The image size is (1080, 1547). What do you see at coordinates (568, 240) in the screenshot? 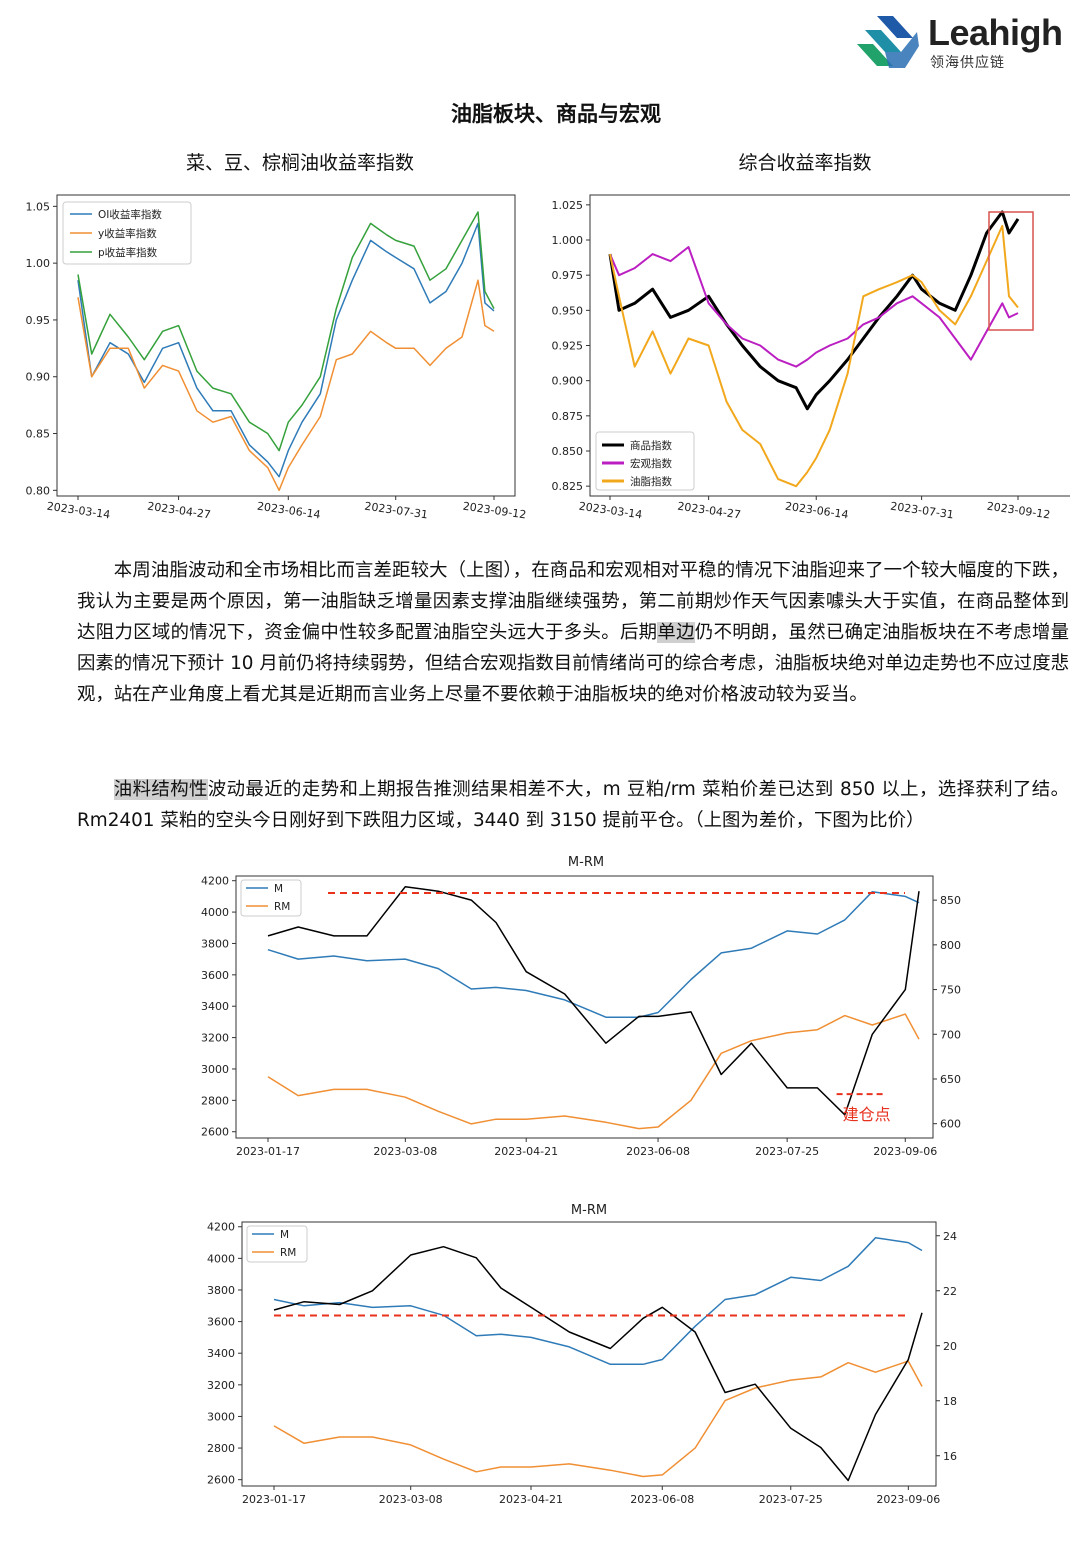
I see `y-tick-label: 1.000` at bounding box center [568, 240].